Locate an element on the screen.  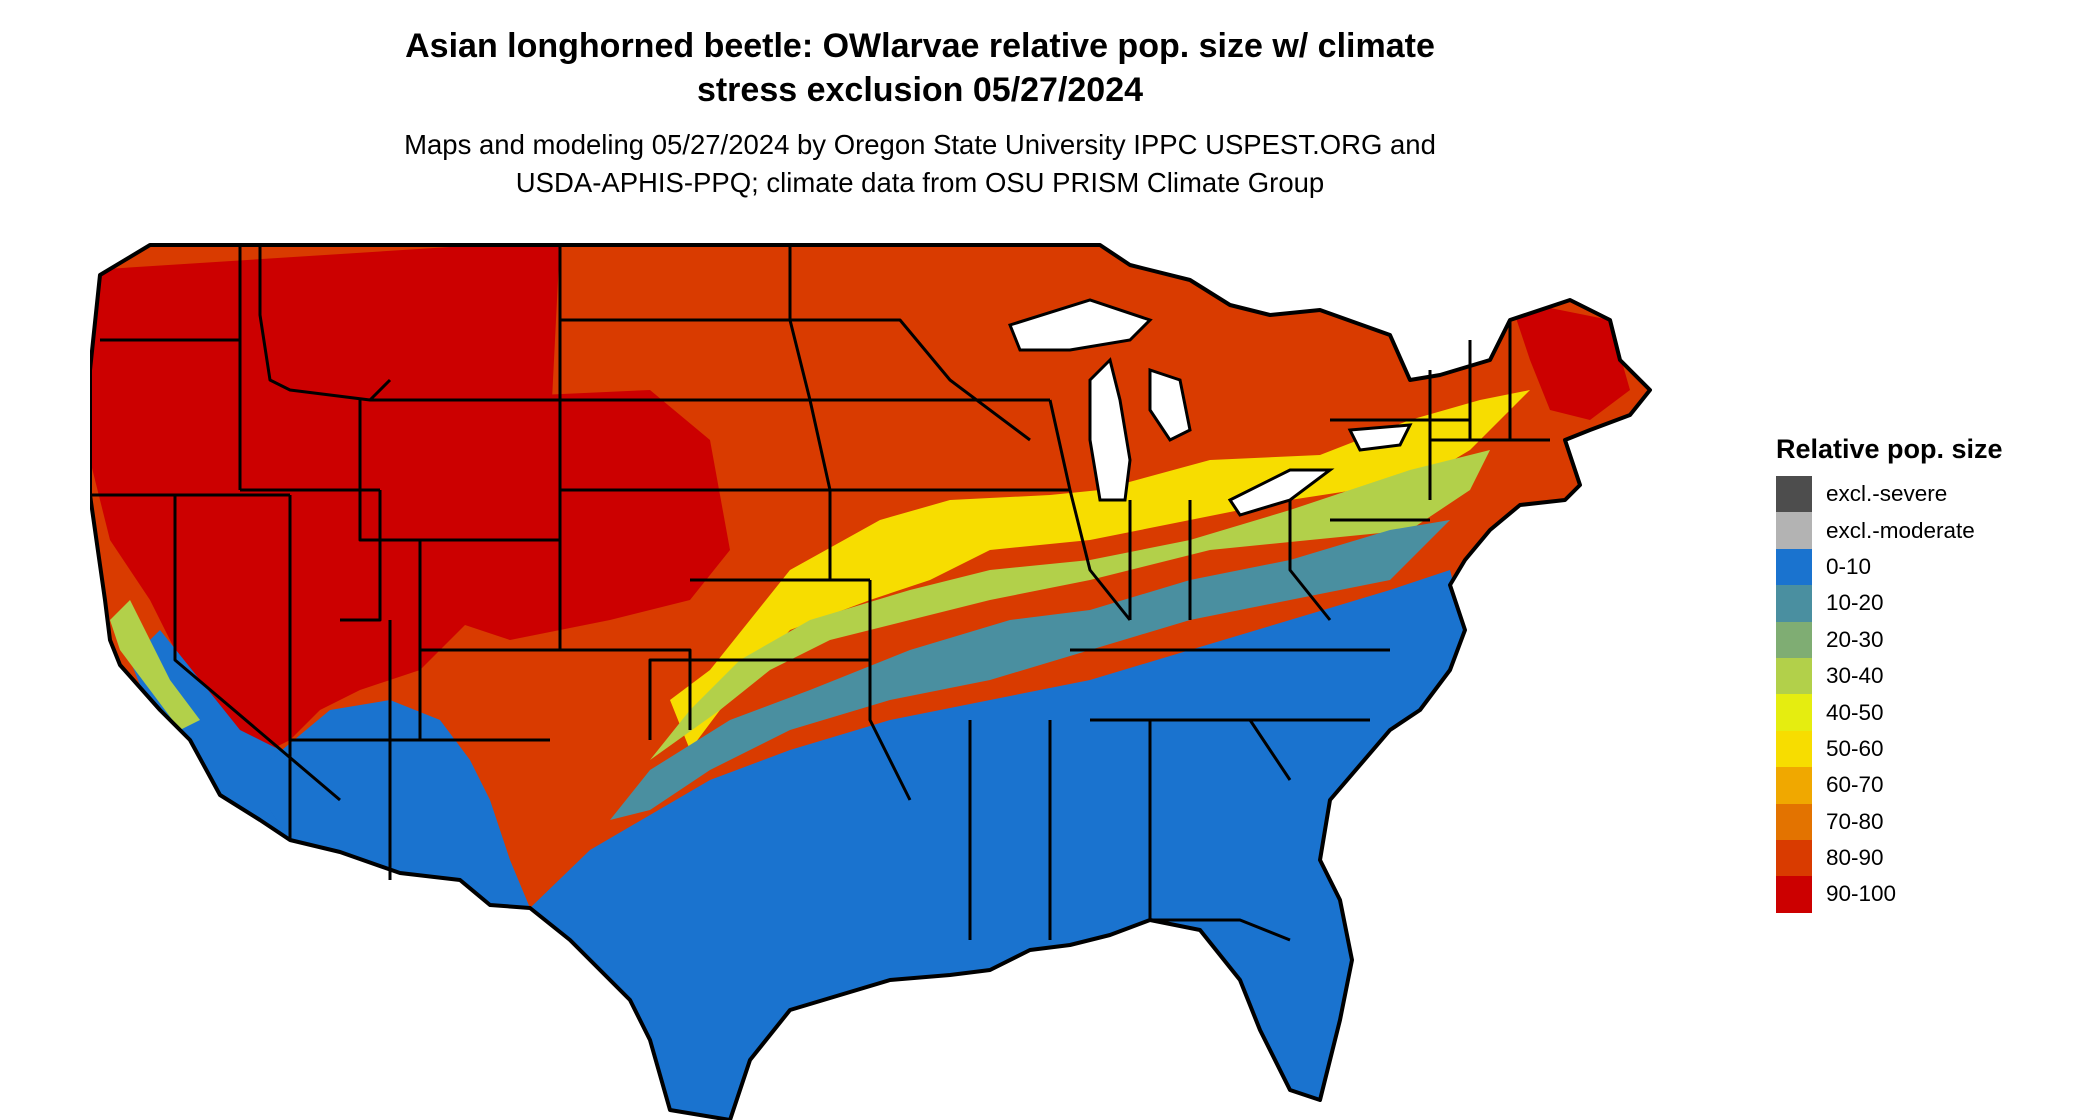
legend-item: 0-10 is located at coordinates (1926, 567).